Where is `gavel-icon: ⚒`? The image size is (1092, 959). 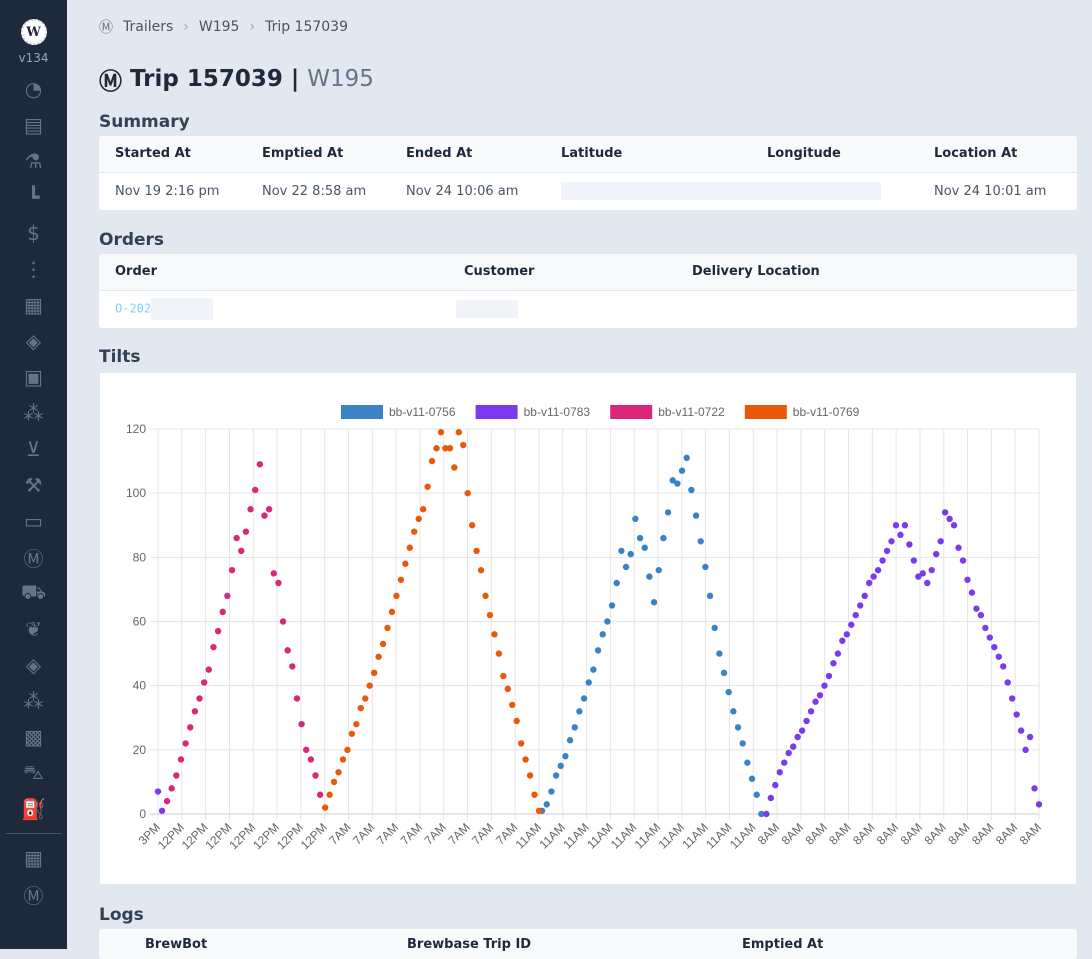 gavel-icon: ⚒ is located at coordinates (33, 485).